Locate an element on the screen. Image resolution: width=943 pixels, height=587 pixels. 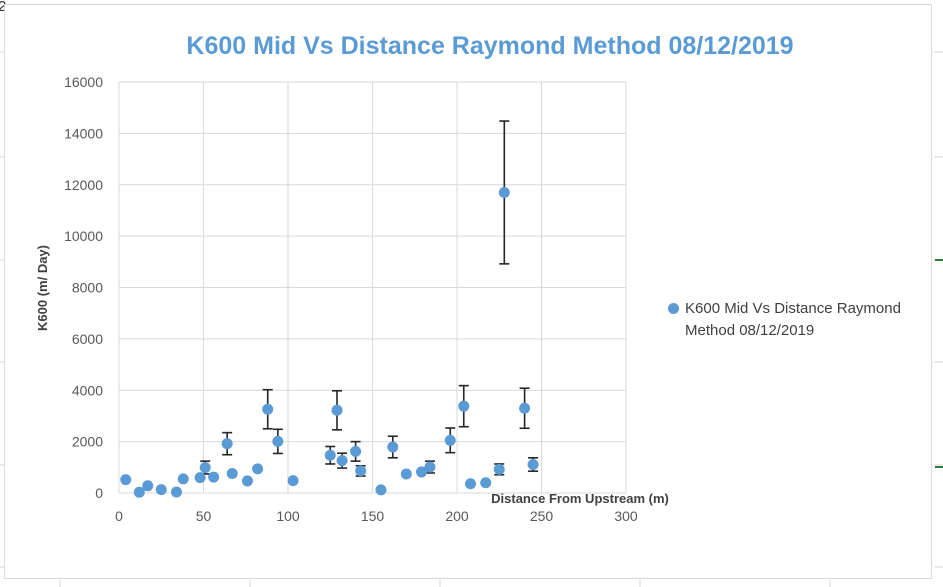
y-tick-label: 4000 is located at coordinates (87, 390).